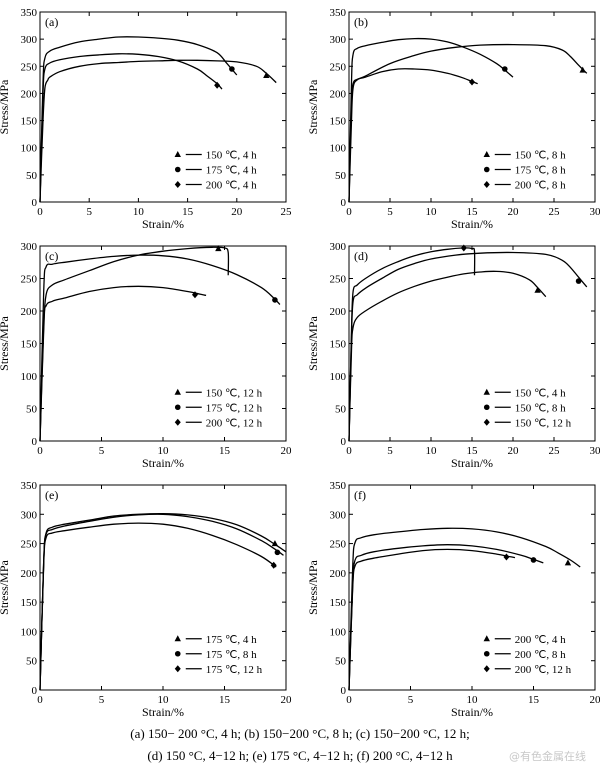 The image size is (600, 767). Describe the element at coordinates (361, 22) in the screenshot. I see `panel-label: (b)` at that location.